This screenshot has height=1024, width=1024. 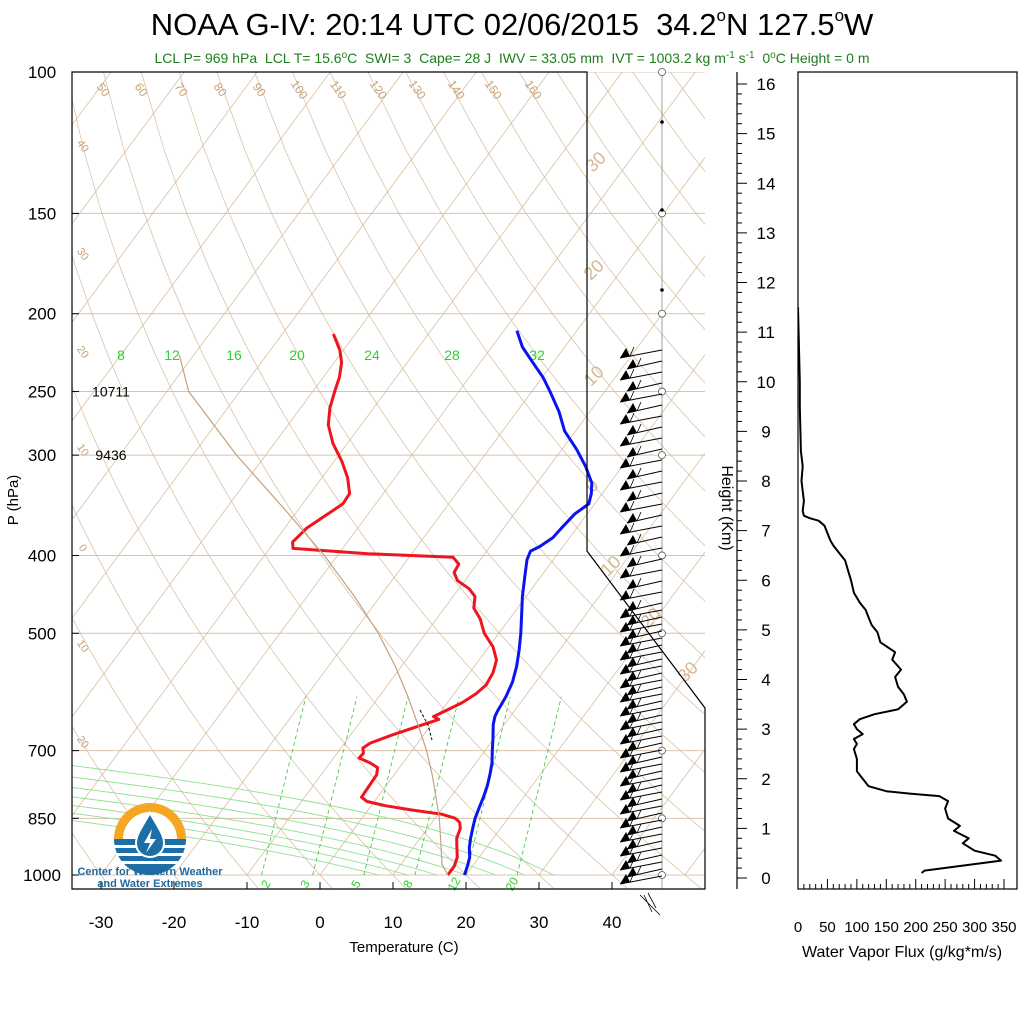 What do you see at coordinates (796, 24) in the screenshot?
I see `title-lon: 127.5` at bounding box center [796, 24].